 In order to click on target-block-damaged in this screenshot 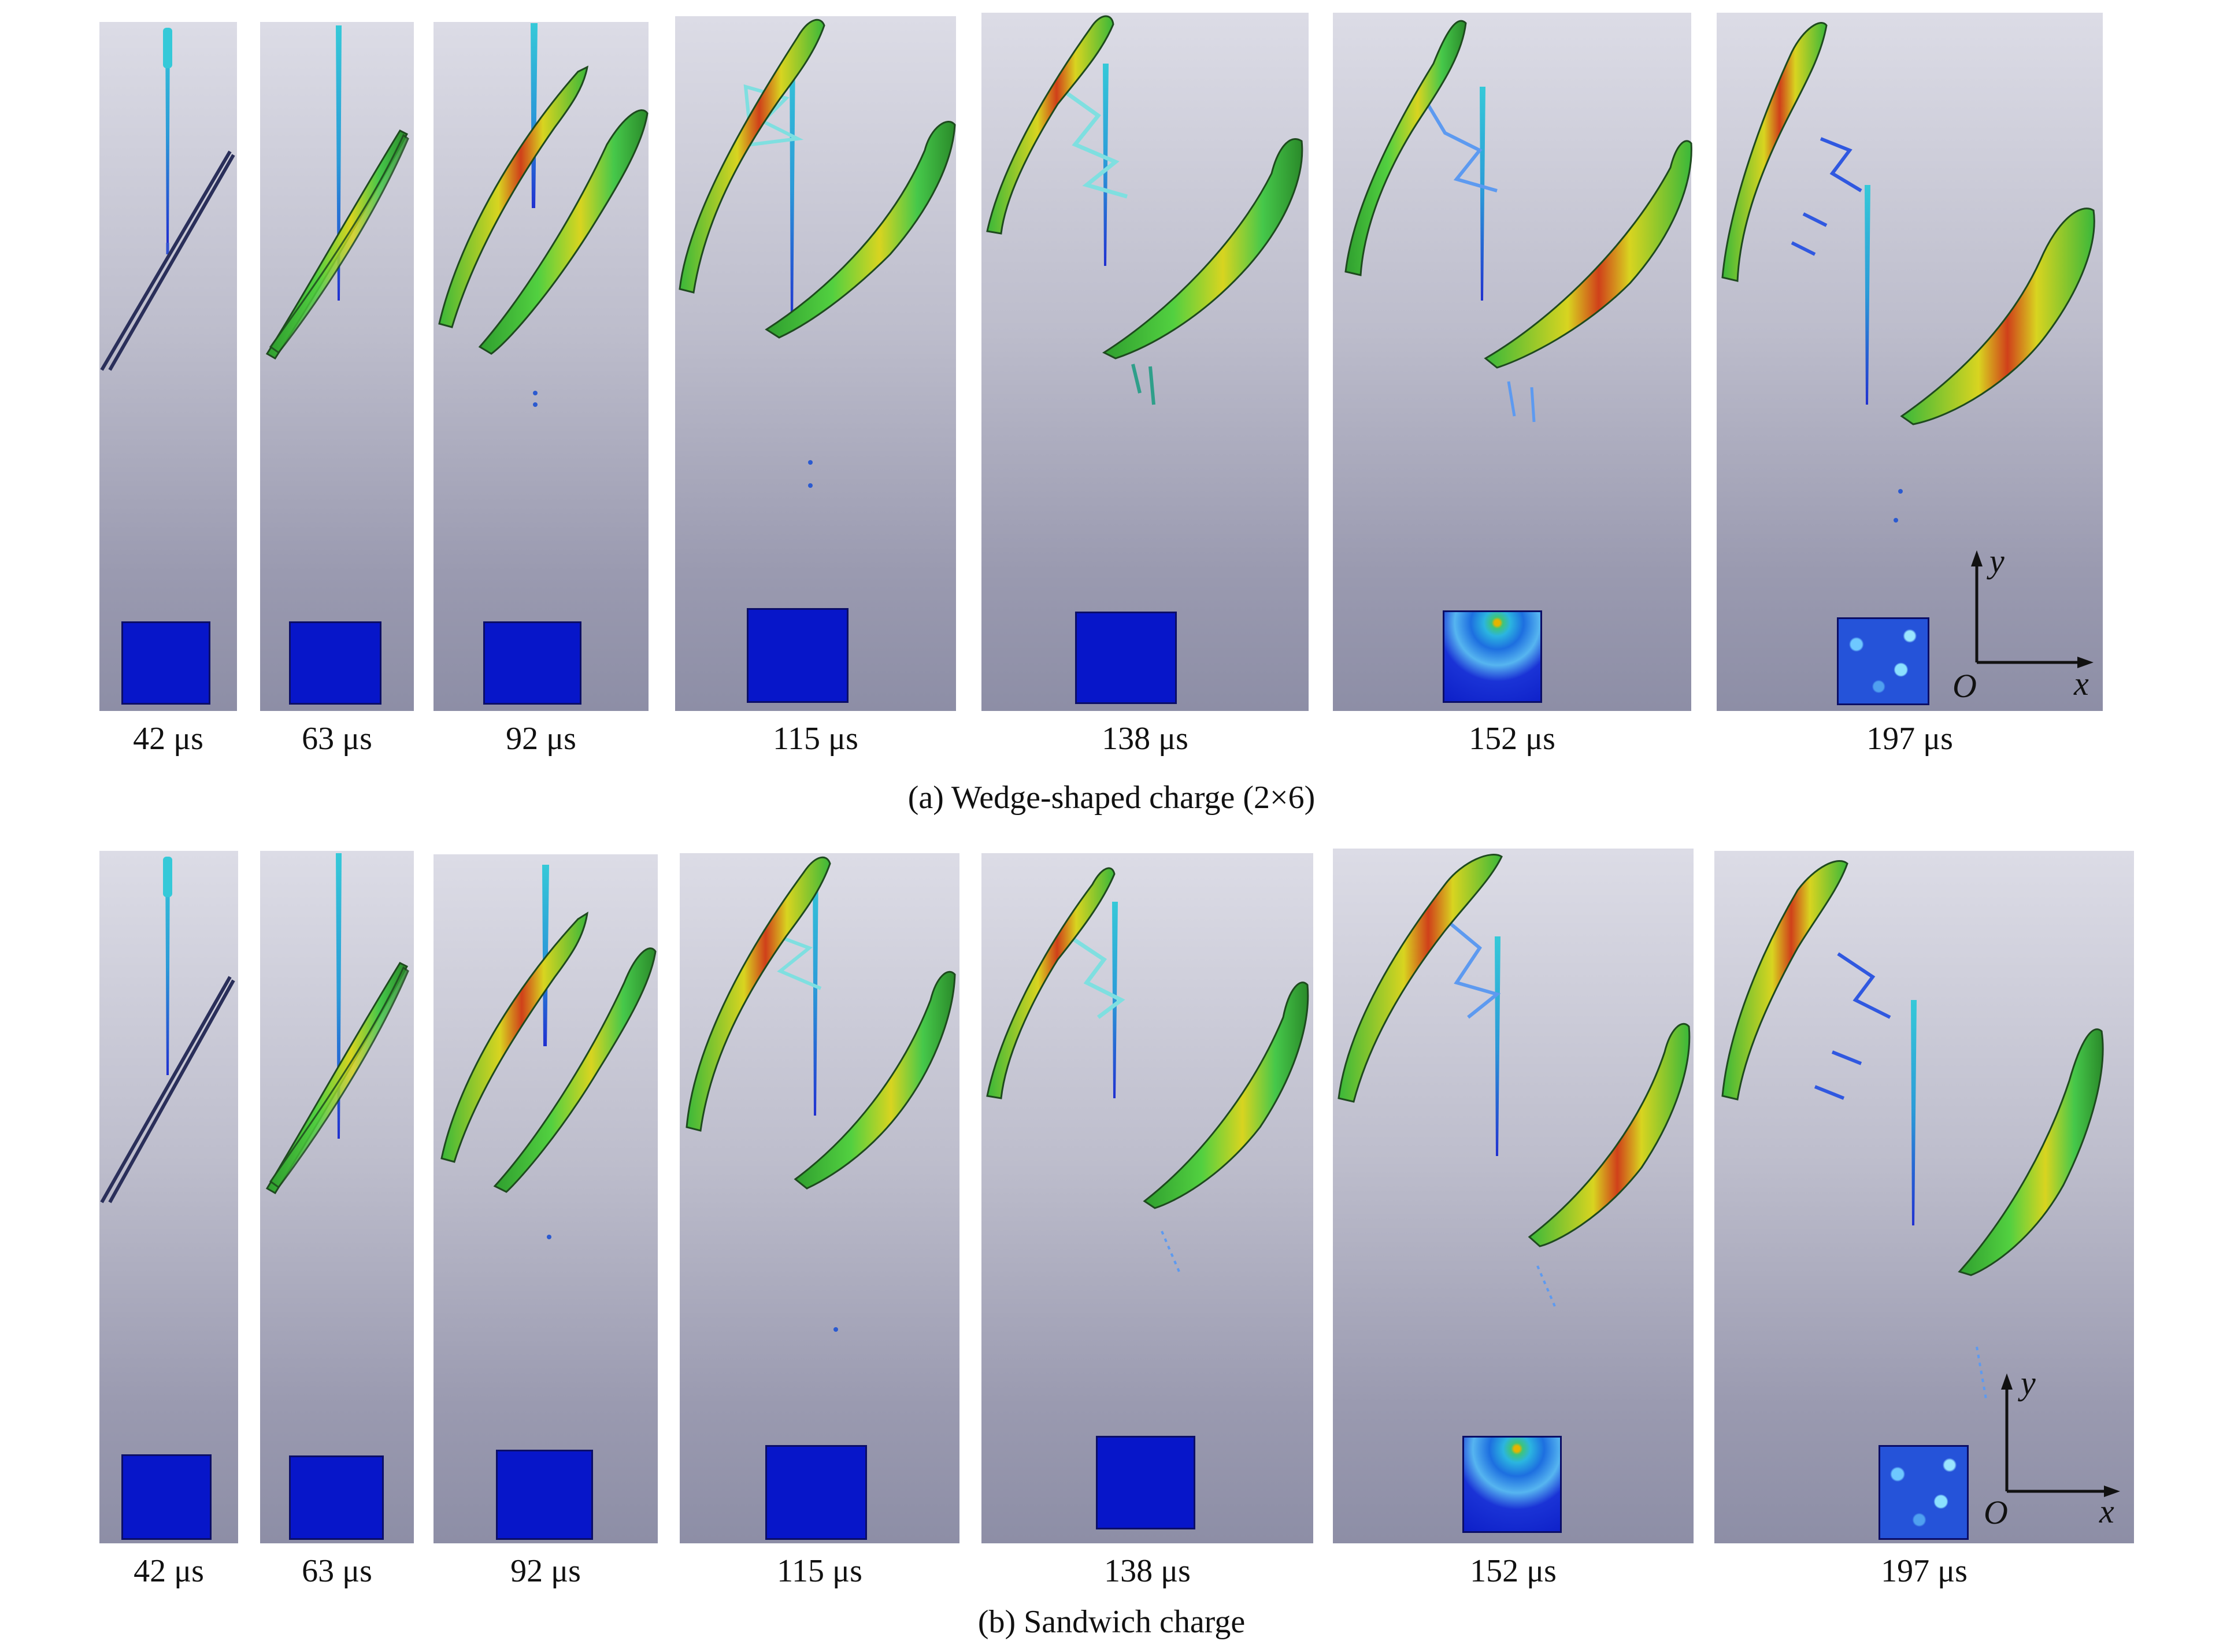, I will do `click(1512, 1484)`.